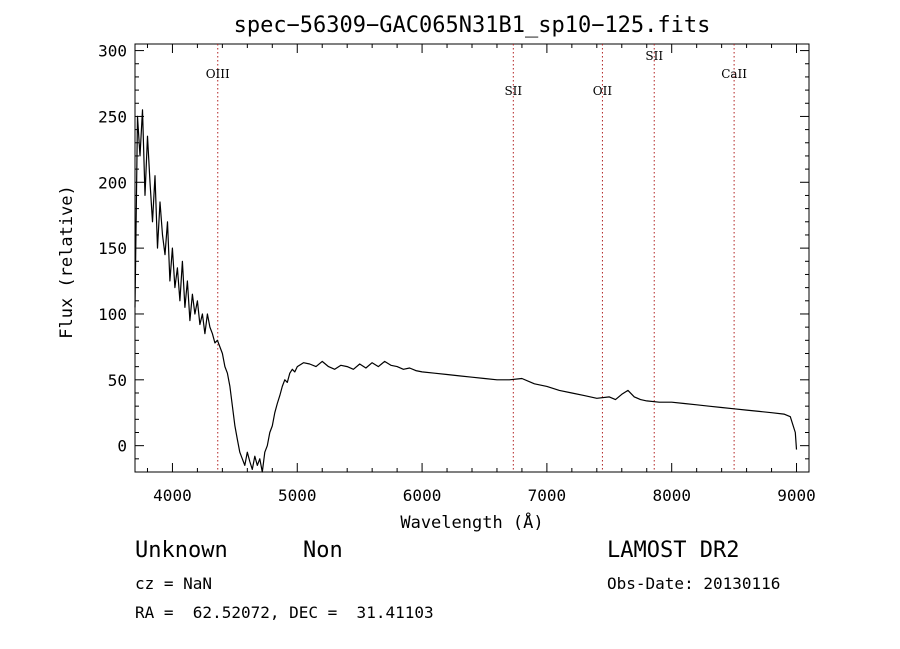 The height and width of the screenshot is (649, 900). I want to click on y-tick-label: 100, so click(112, 314).